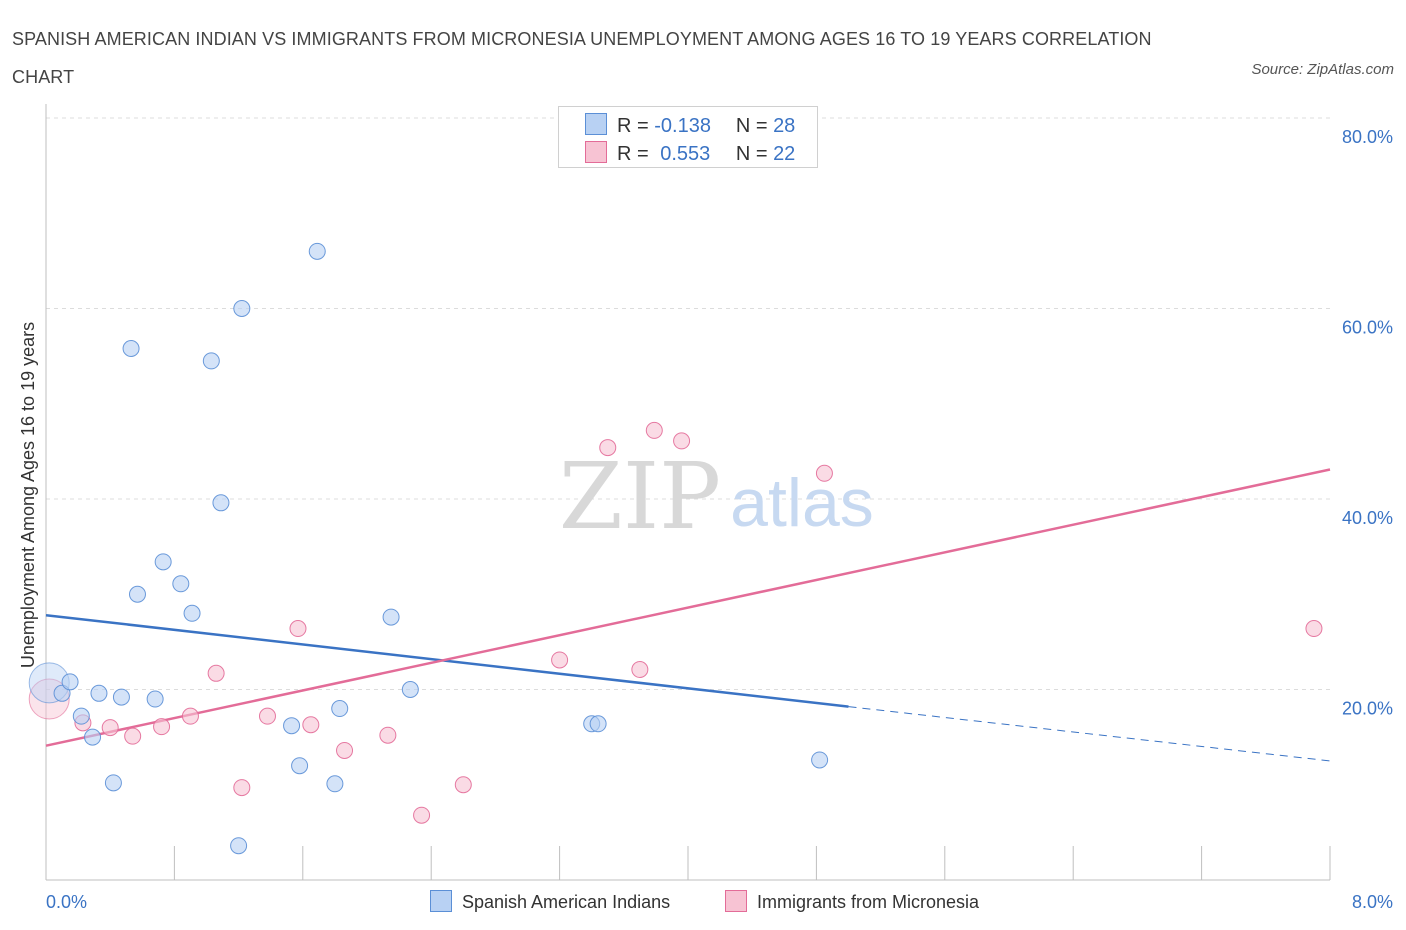 The height and width of the screenshot is (930, 1406). What do you see at coordinates (682, 126) in the screenshot?
I see `r-value-blue: -0.138` at bounding box center [682, 126].